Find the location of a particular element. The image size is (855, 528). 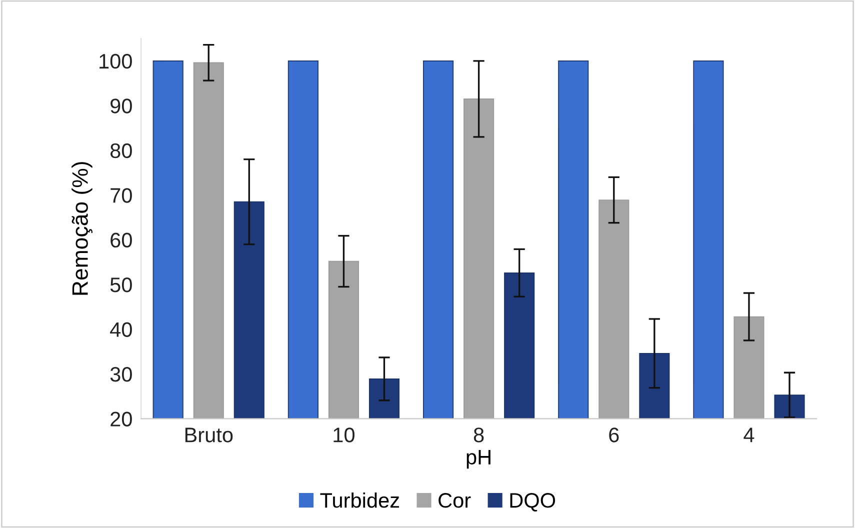

y-axis-title: Remoção (%) is located at coordinates (82, 228).